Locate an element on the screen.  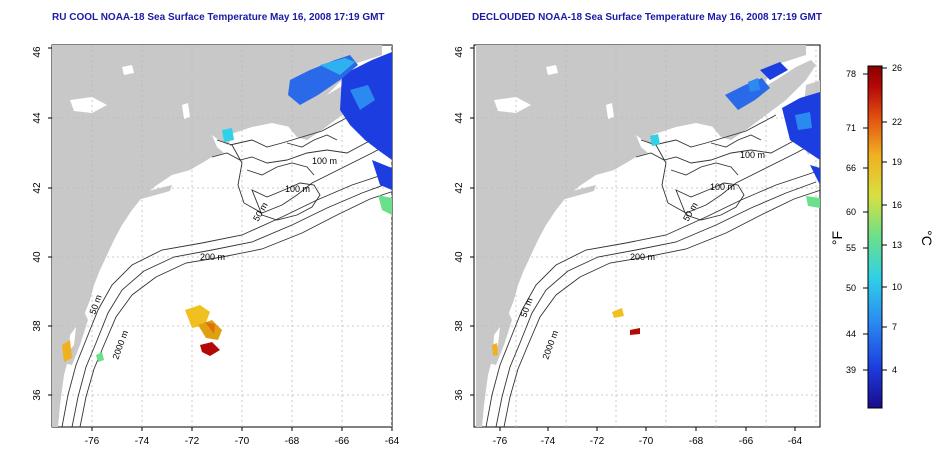
left-y-tick: 46 is located at coordinates (37, 52).